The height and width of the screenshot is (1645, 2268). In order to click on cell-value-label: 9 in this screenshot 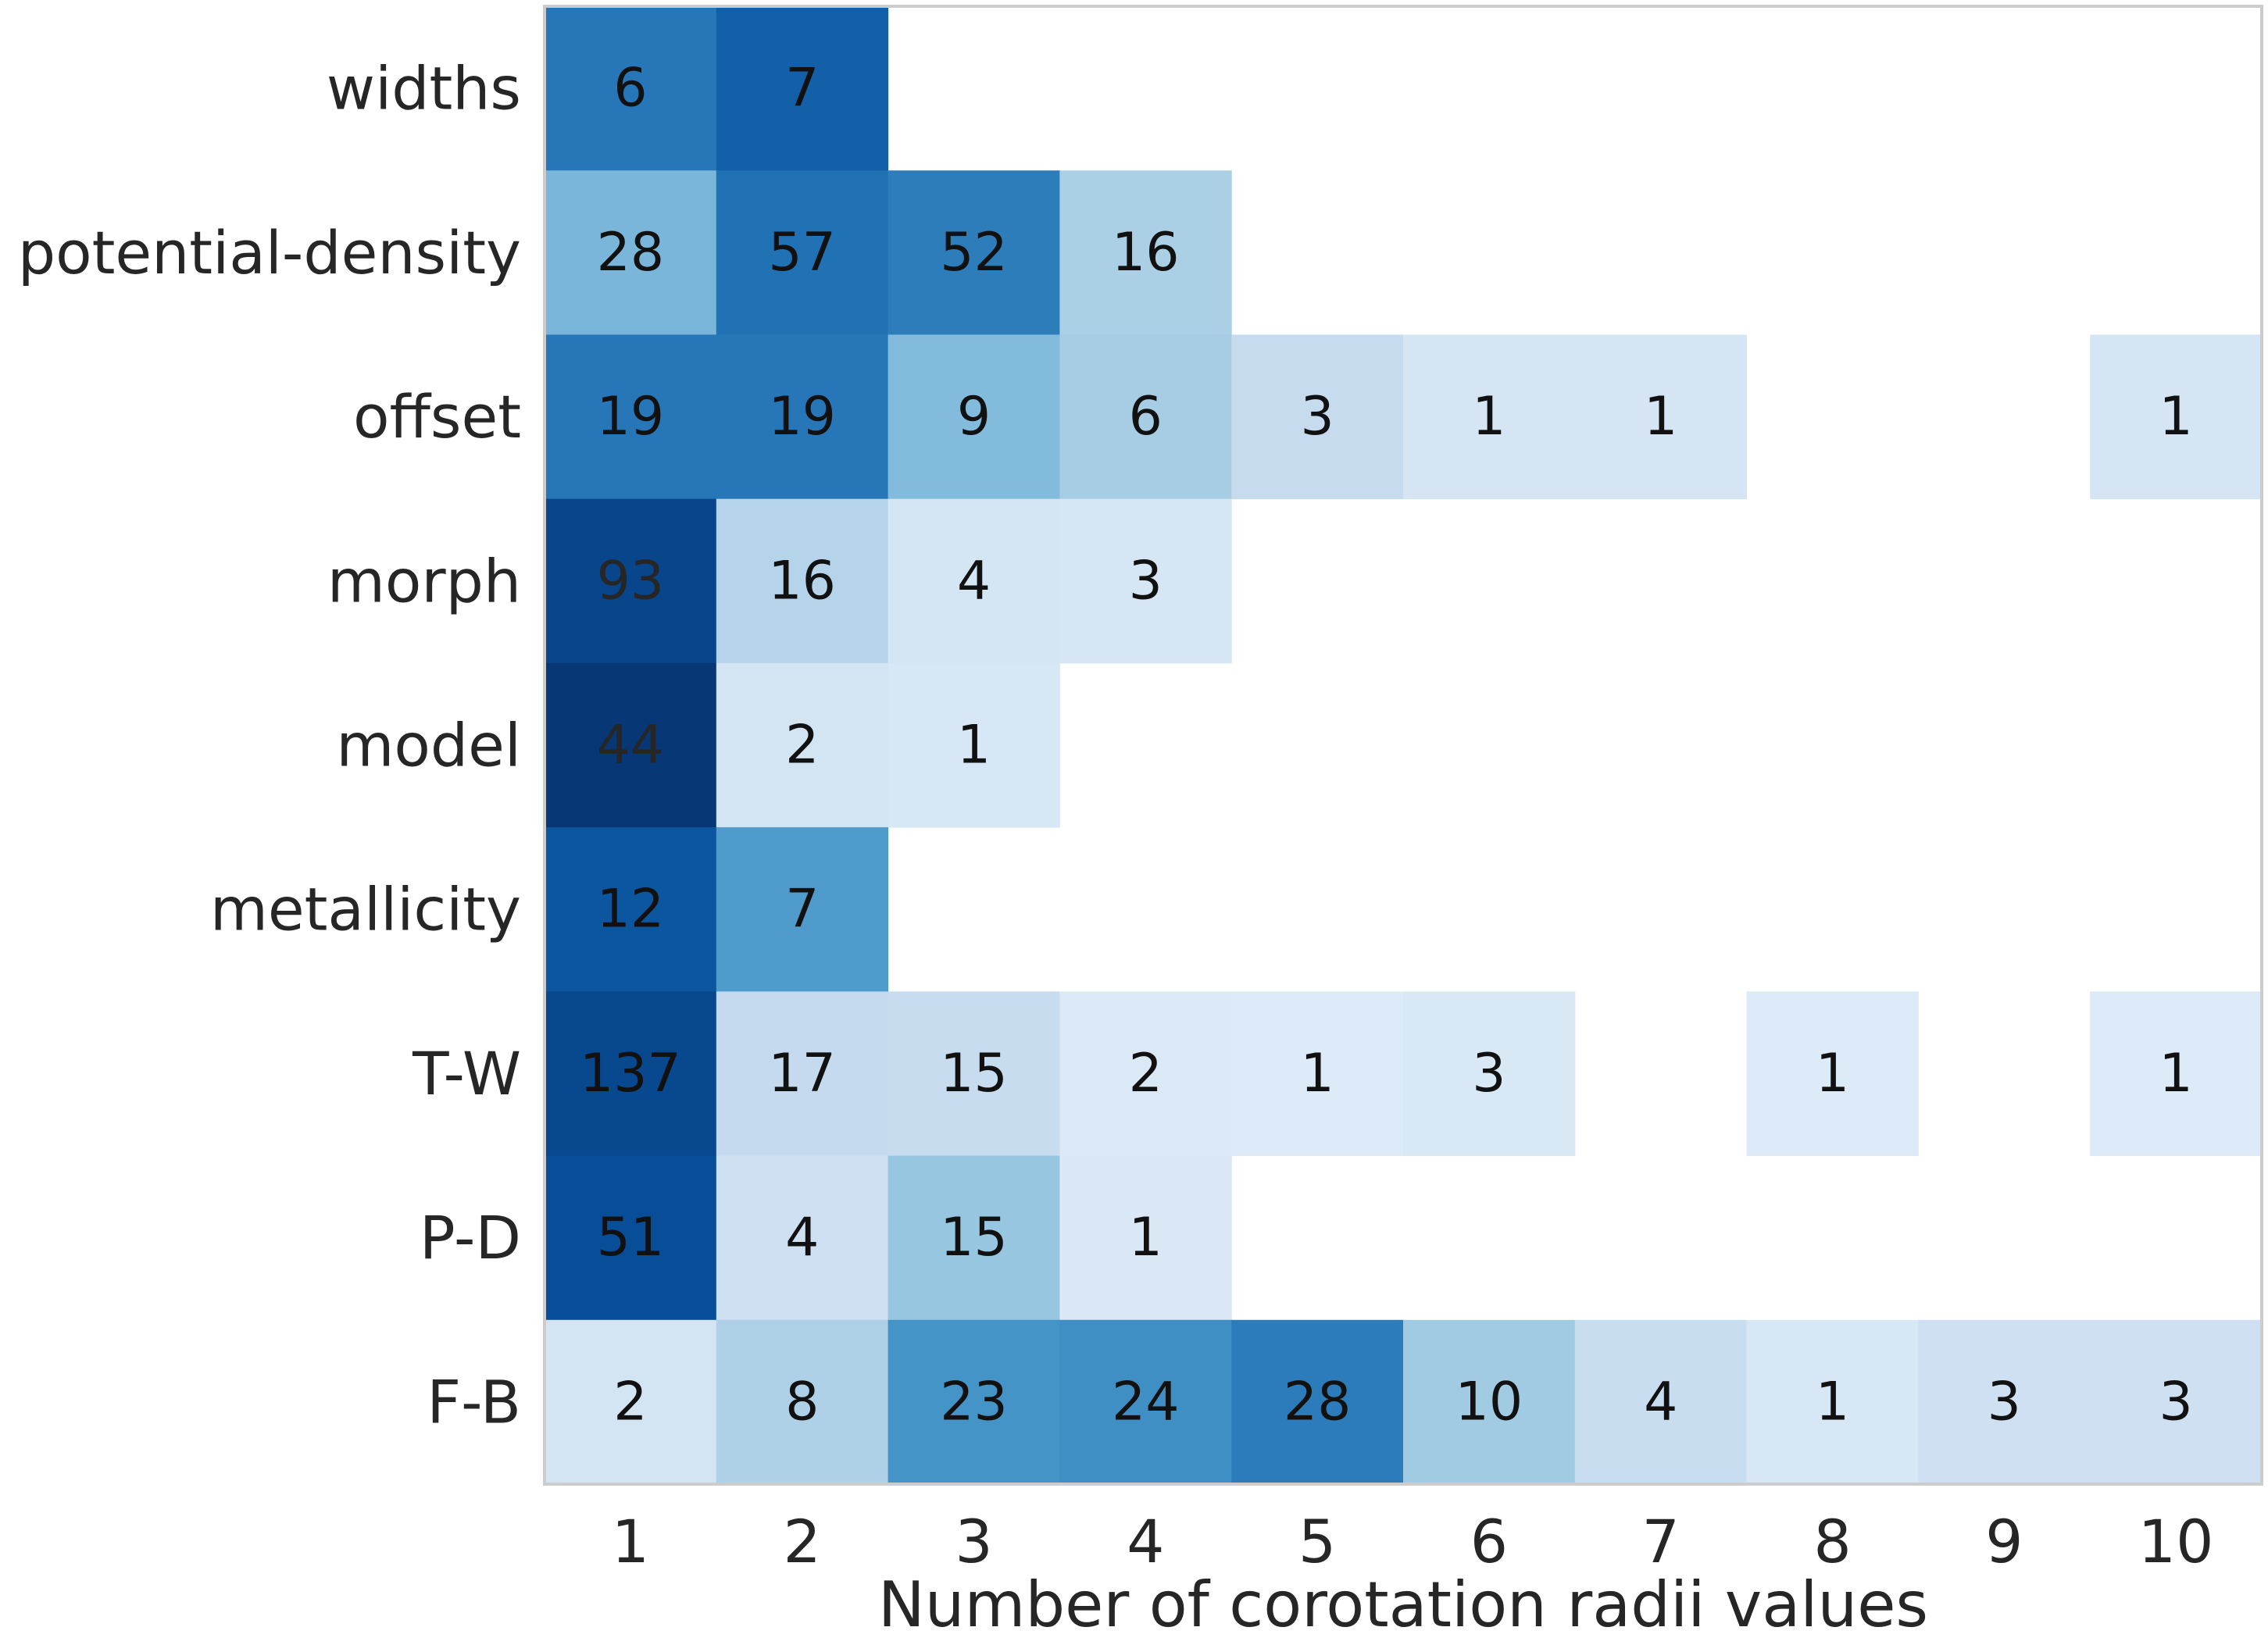, I will do `click(974, 417)`.